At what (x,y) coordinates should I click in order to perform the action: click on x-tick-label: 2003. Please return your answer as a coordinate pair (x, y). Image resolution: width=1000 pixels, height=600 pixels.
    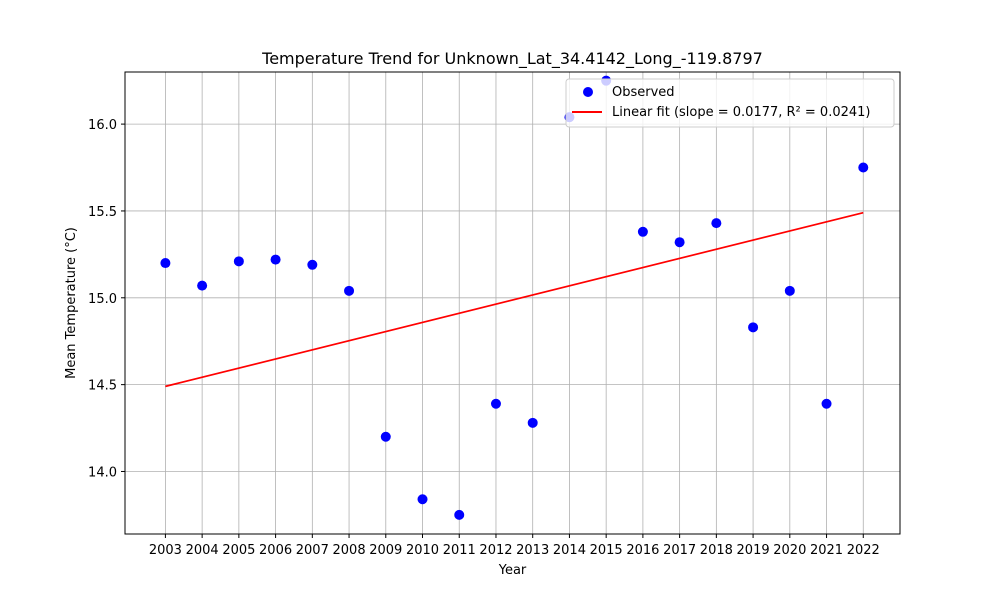
    Looking at the image, I should click on (165, 550).